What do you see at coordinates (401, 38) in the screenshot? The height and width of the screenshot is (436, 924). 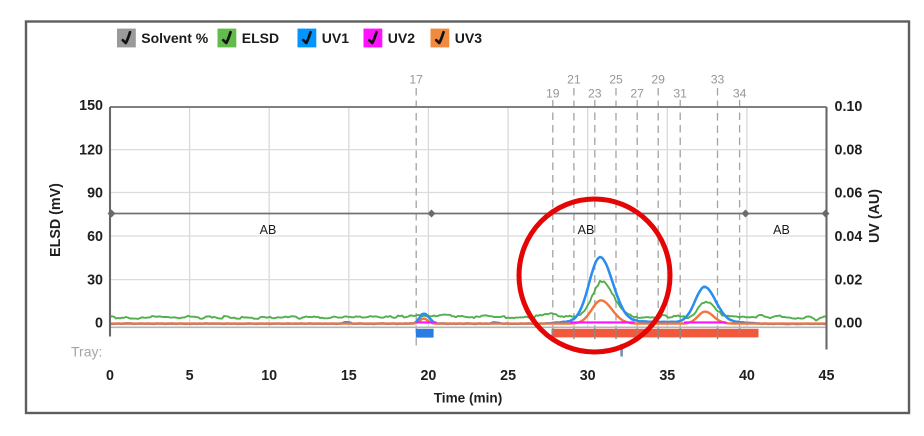 I see `svg-text: UV2` at bounding box center [401, 38].